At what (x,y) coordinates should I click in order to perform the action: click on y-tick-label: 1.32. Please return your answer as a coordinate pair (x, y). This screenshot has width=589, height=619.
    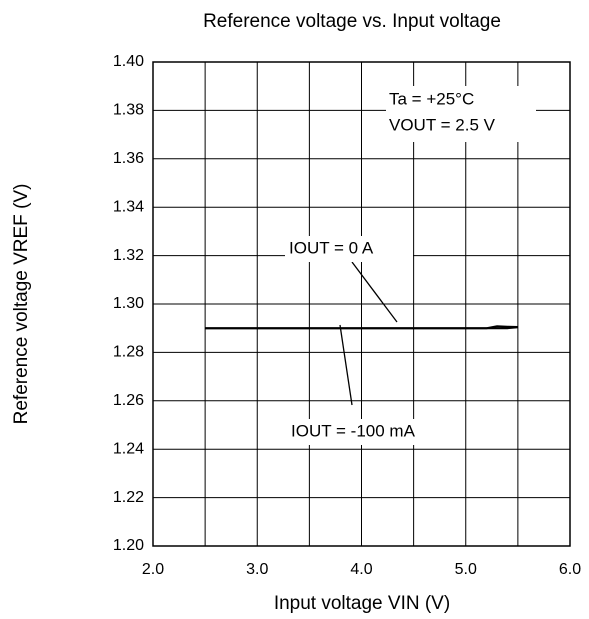
    Looking at the image, I should click on (128, 255).